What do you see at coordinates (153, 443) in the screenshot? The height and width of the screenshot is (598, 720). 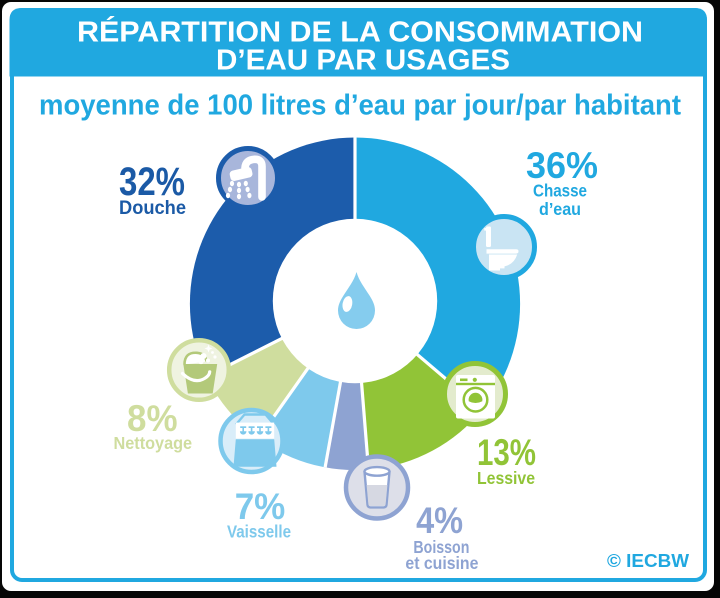 I see `svg-text: Nettoyage` at bounding box center [153, 443].